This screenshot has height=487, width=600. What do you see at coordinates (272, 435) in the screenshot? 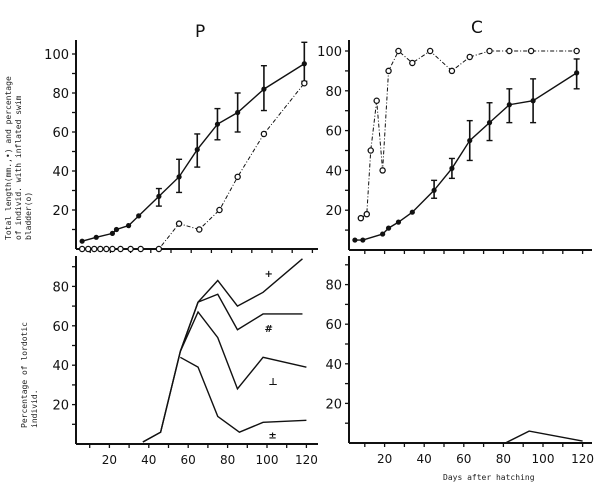
I see `series-label: ±` at bounding box center [272, 435].